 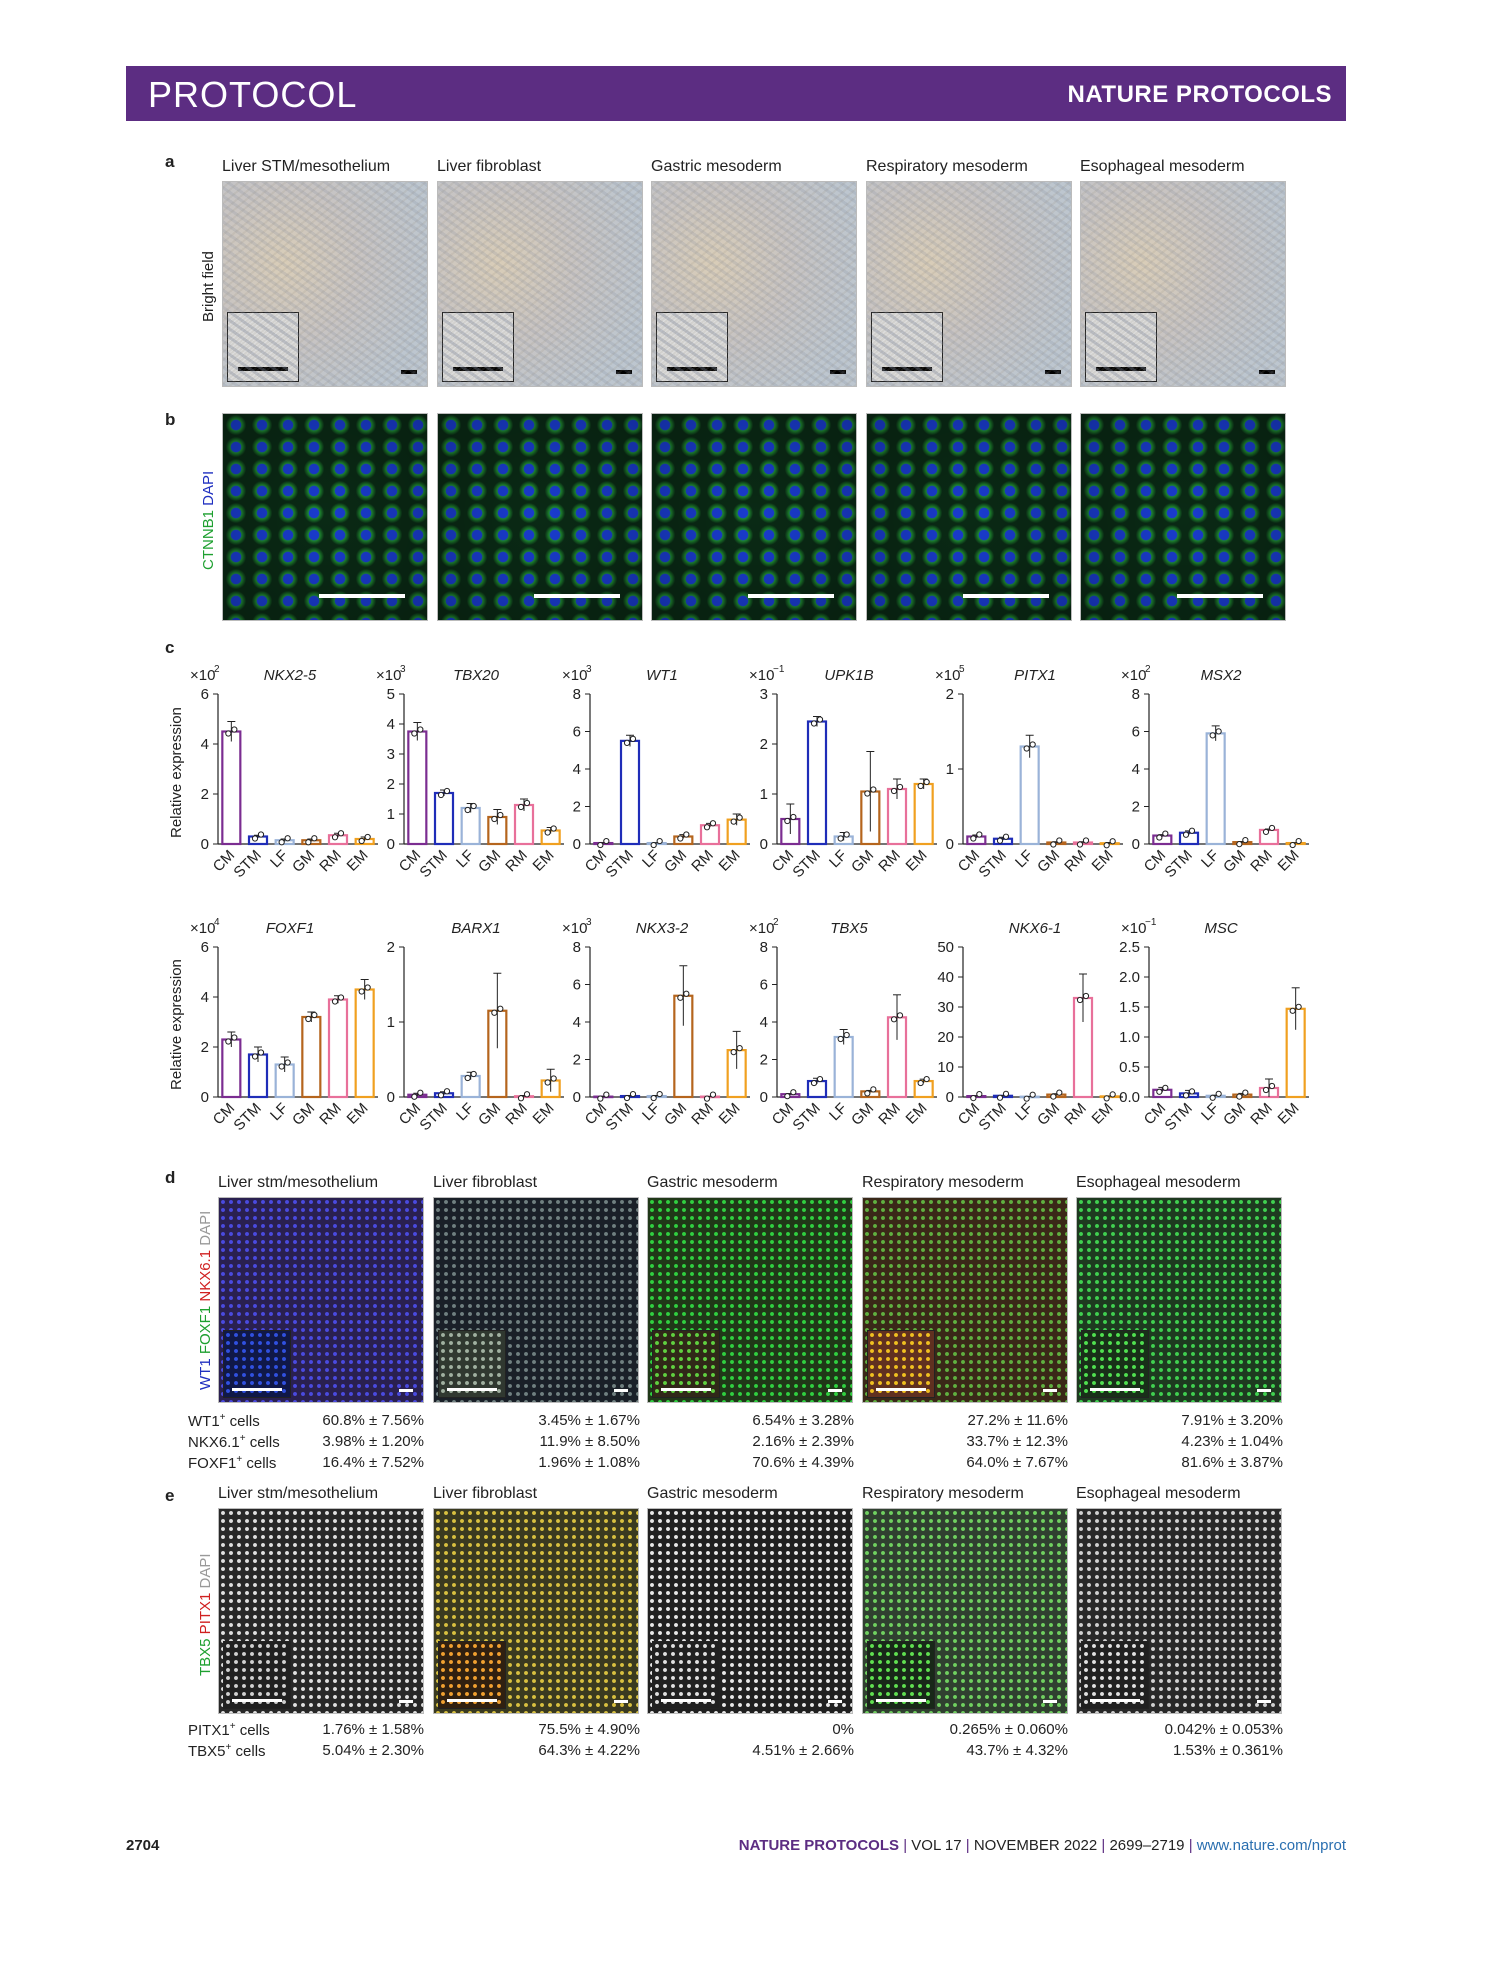 What do you see at coordinates (1271, 1845) in the screenshot?
I see `footer-url-link: www.nature.com/nprot` at bounding box center [1271, 1845].